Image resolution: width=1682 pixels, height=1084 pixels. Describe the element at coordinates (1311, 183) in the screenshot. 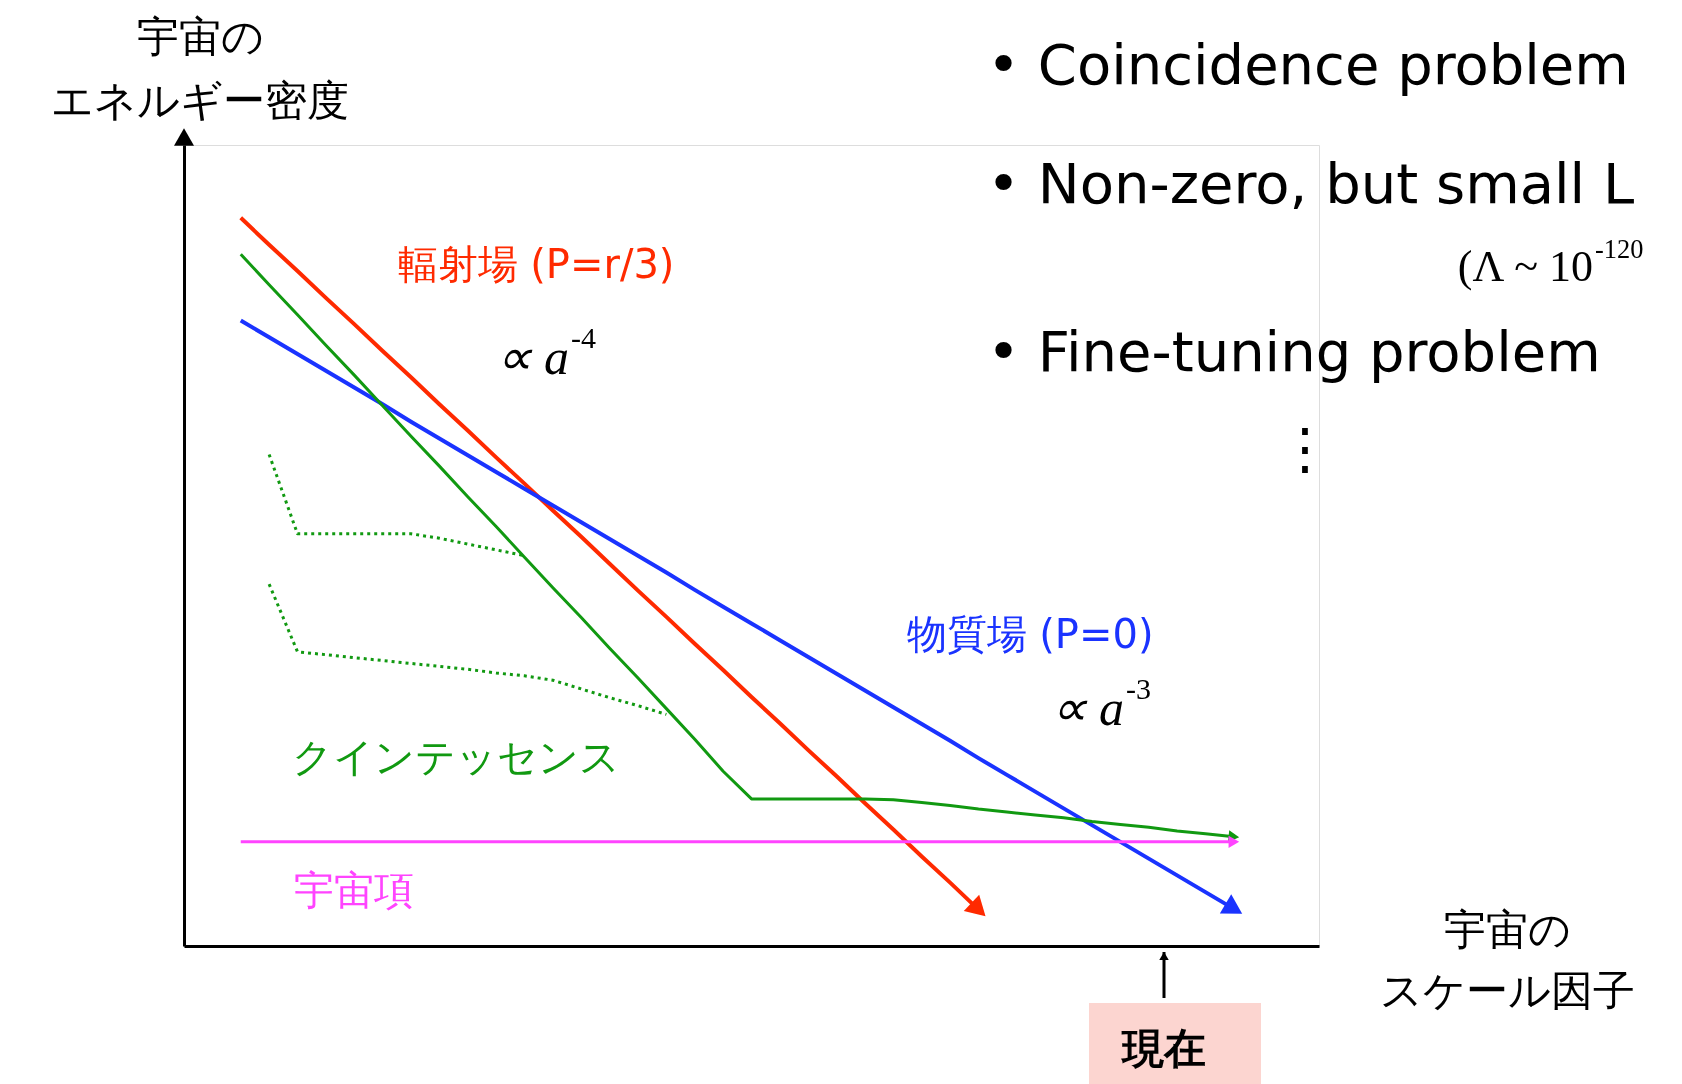

I see `text: • Non-zero, but small L` at that location.